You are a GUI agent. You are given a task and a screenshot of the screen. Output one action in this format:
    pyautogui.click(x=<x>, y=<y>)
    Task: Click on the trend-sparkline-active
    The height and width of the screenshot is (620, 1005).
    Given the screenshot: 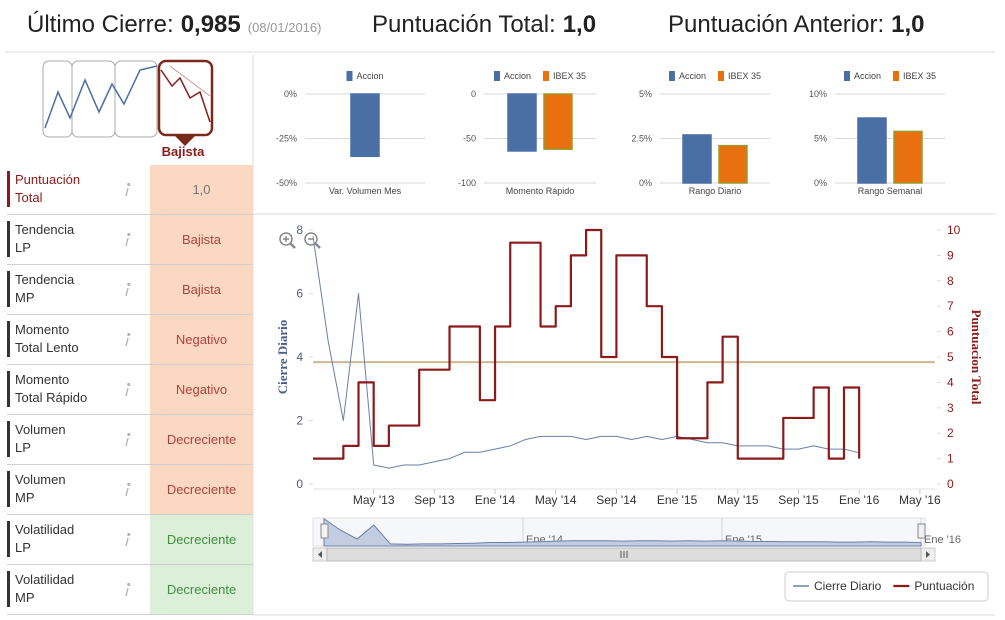 What is the action you would take?
    pyautogui.click(x=185, y=96)
    